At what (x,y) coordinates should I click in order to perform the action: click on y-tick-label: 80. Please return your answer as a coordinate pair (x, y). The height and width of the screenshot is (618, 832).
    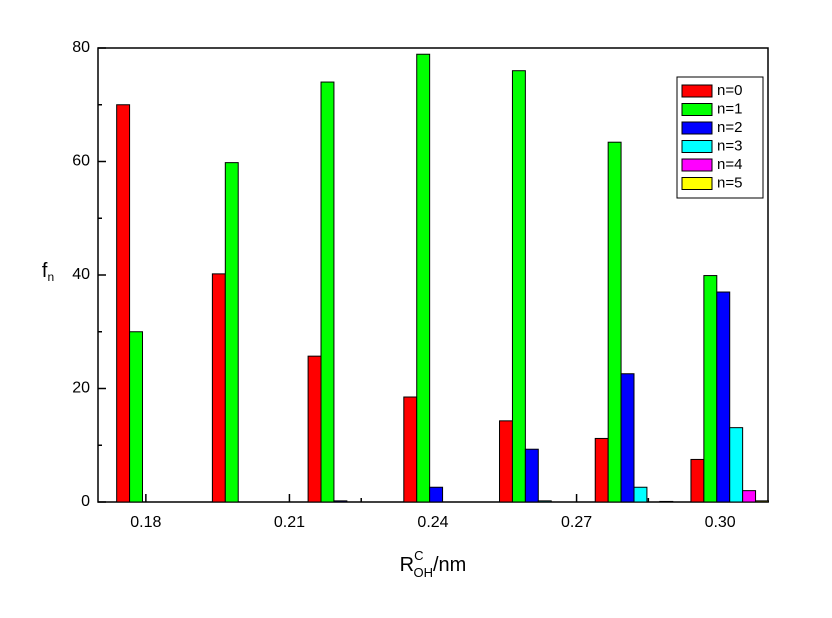
    Looking at the image, I should click on (81, 47).